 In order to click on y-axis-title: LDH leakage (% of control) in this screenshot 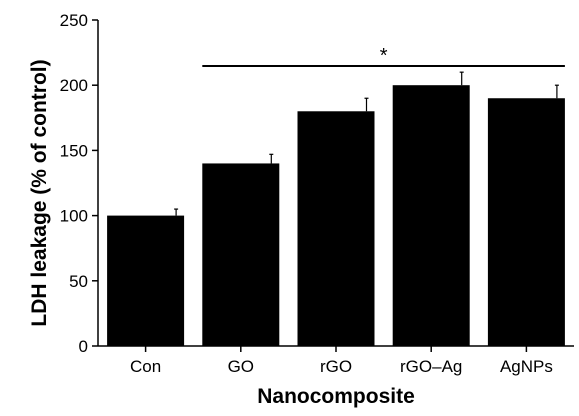, I will do `click(39, 192)`.